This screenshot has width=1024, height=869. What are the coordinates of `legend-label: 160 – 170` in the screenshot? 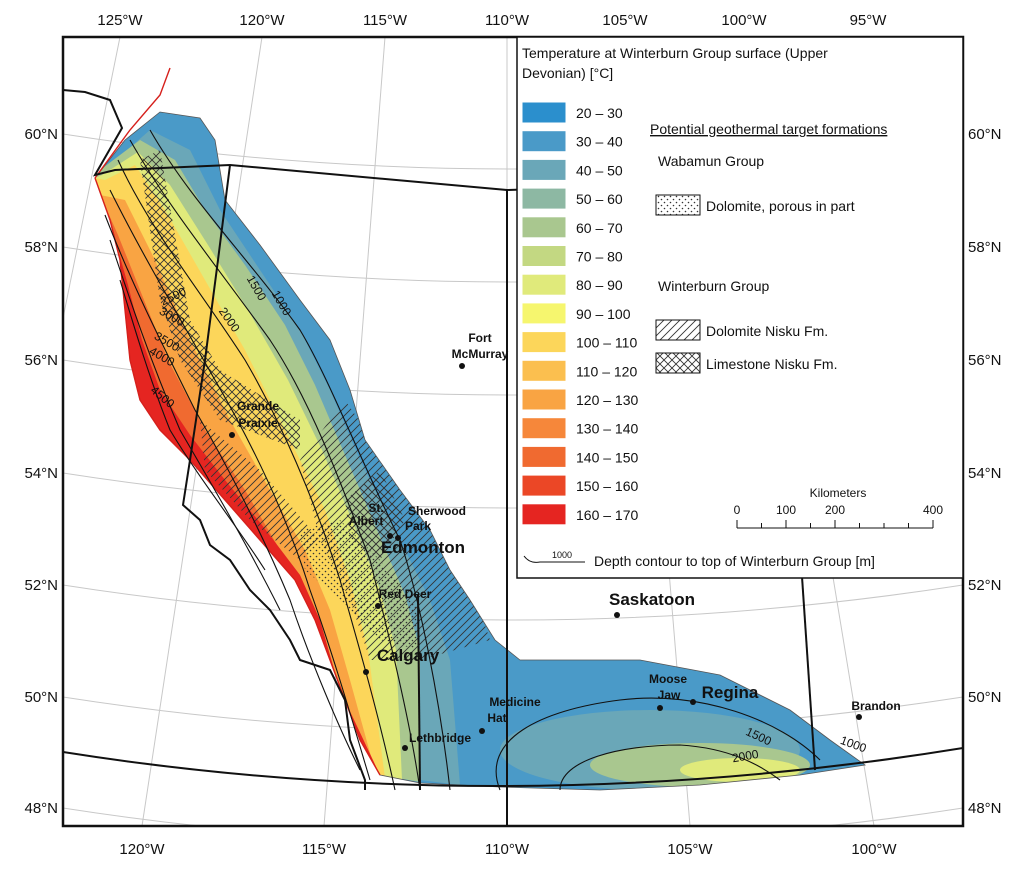 It's located at (607, 515).